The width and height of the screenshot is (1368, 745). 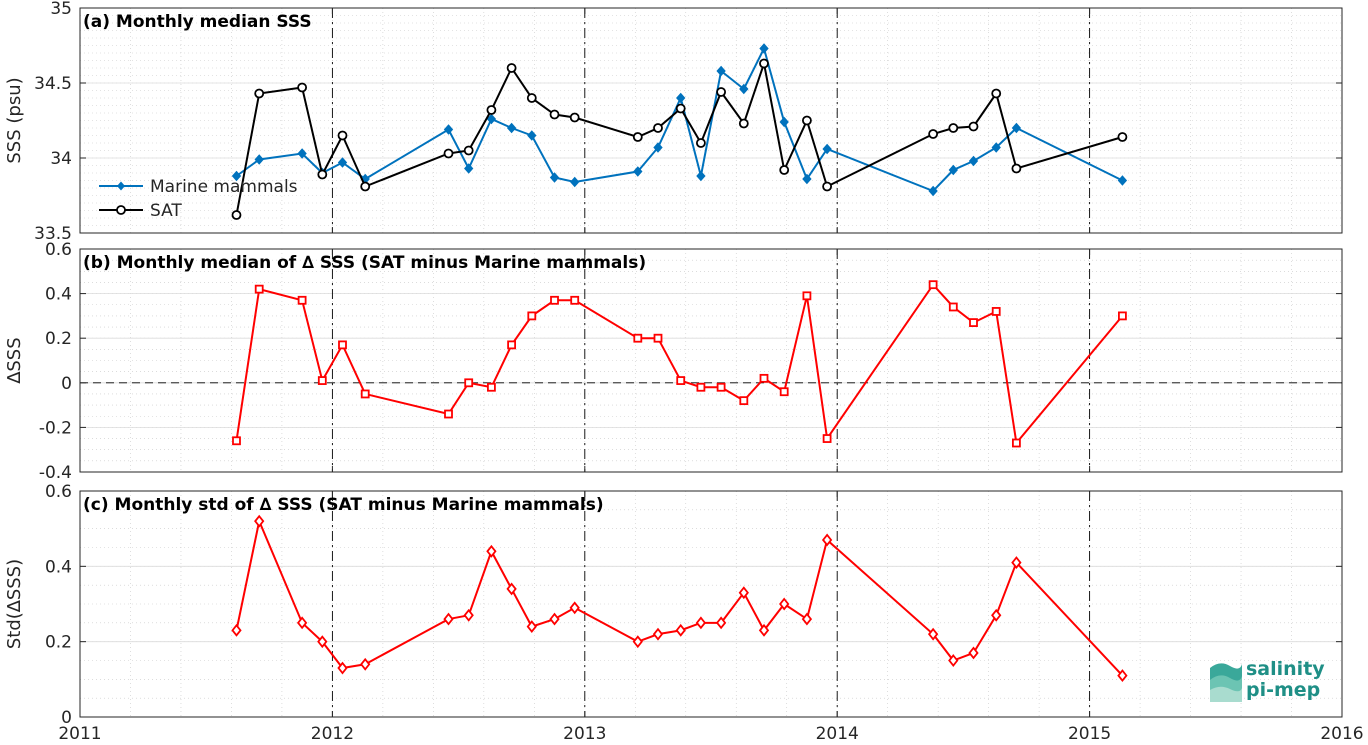 I want to click on x-tick-label: 2012, so click(x=332, y=734).